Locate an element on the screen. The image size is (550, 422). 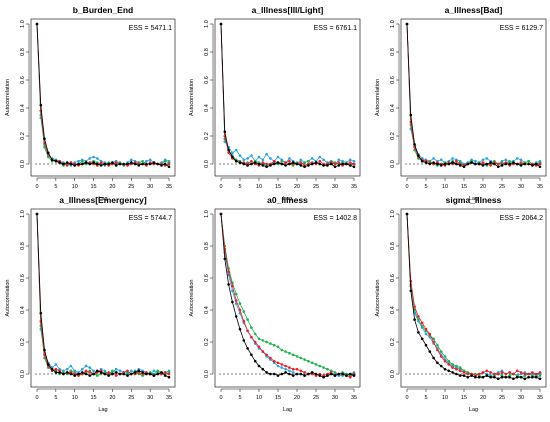
x-axis-label: Lag is located at coordinates (287, 199).